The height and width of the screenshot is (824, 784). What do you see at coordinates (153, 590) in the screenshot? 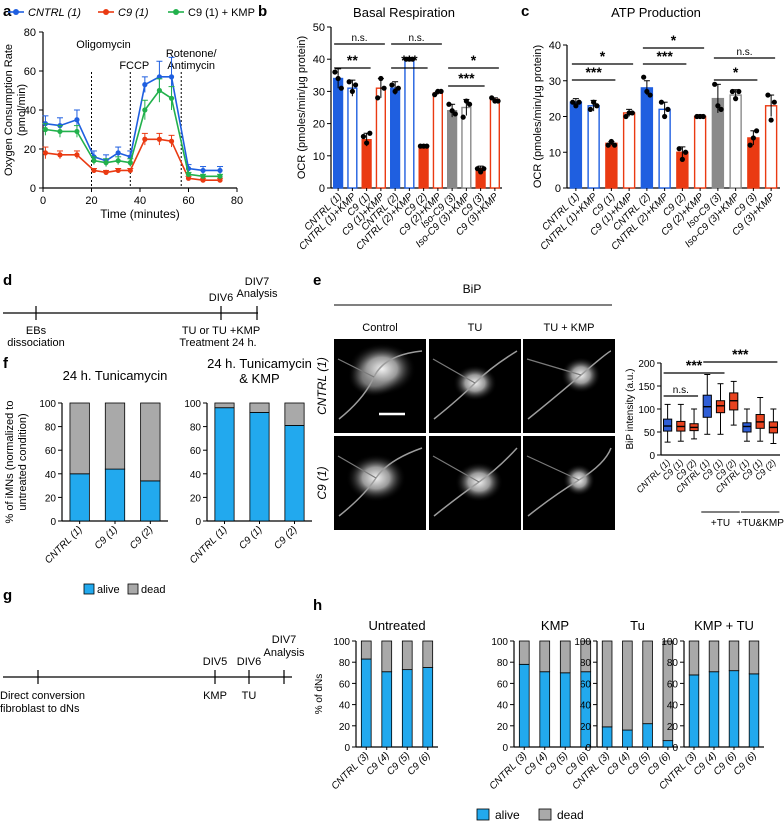
I see `legend-label-dead: dead` at bounding box center [153, 590].